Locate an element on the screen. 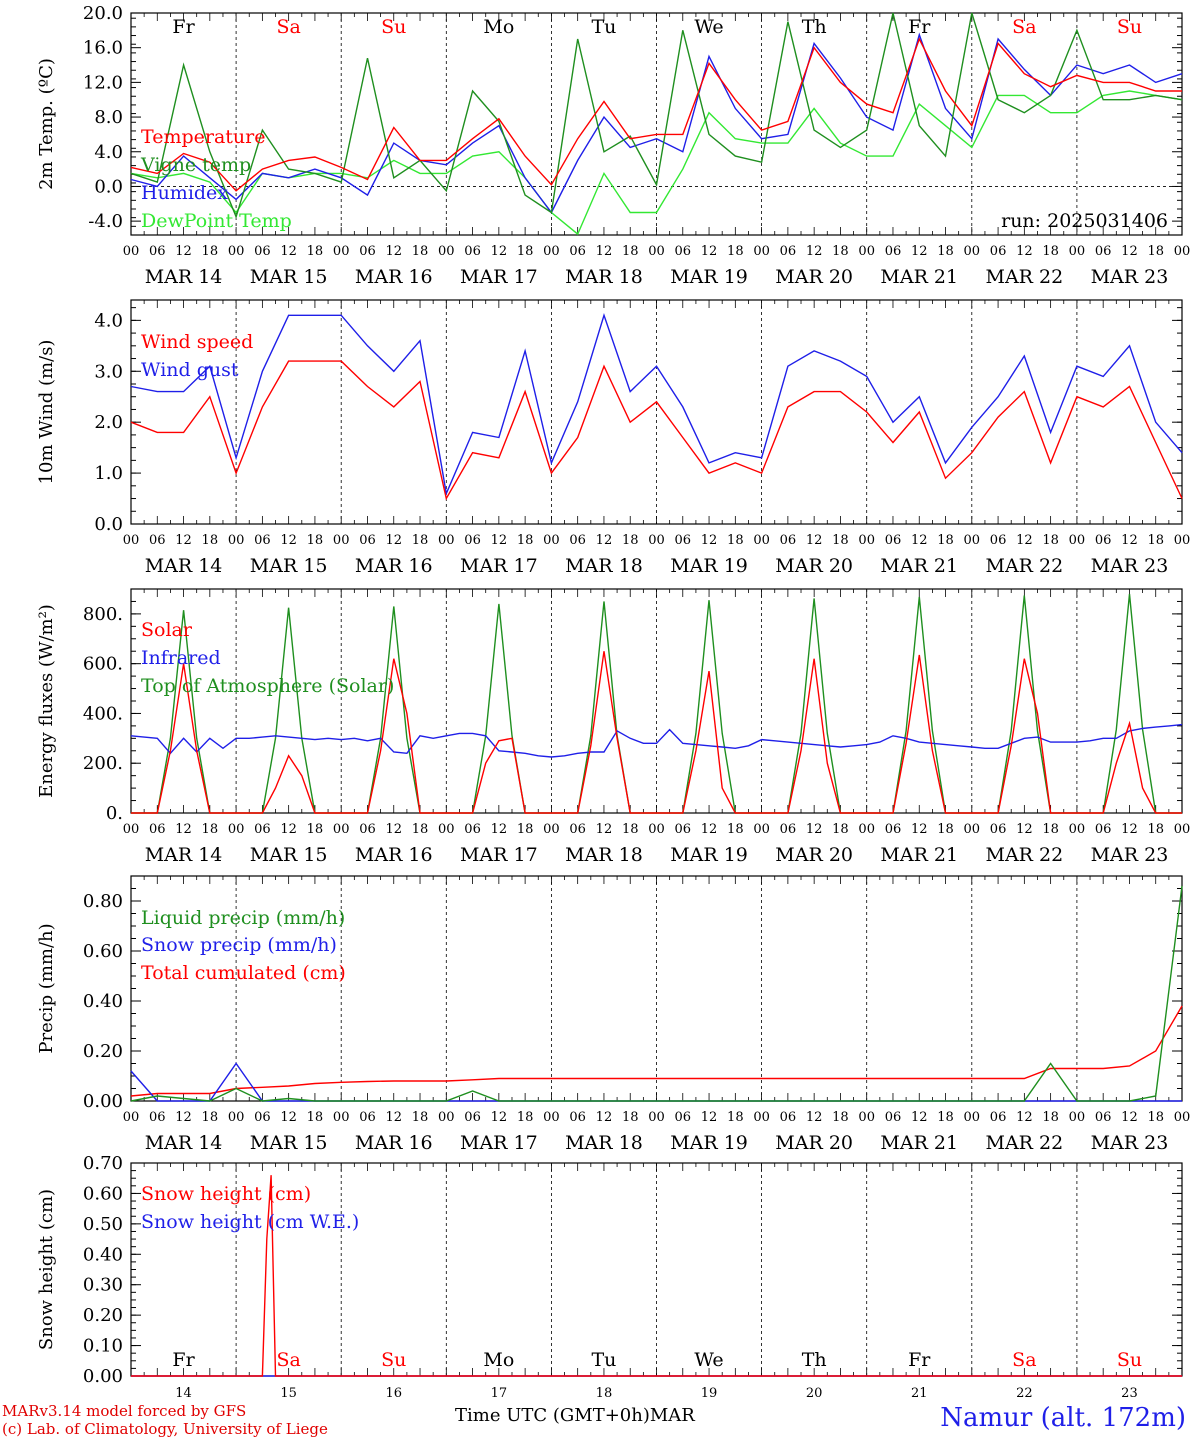  y-tick-label: 0.60 is located at coordinates (103, 1193).